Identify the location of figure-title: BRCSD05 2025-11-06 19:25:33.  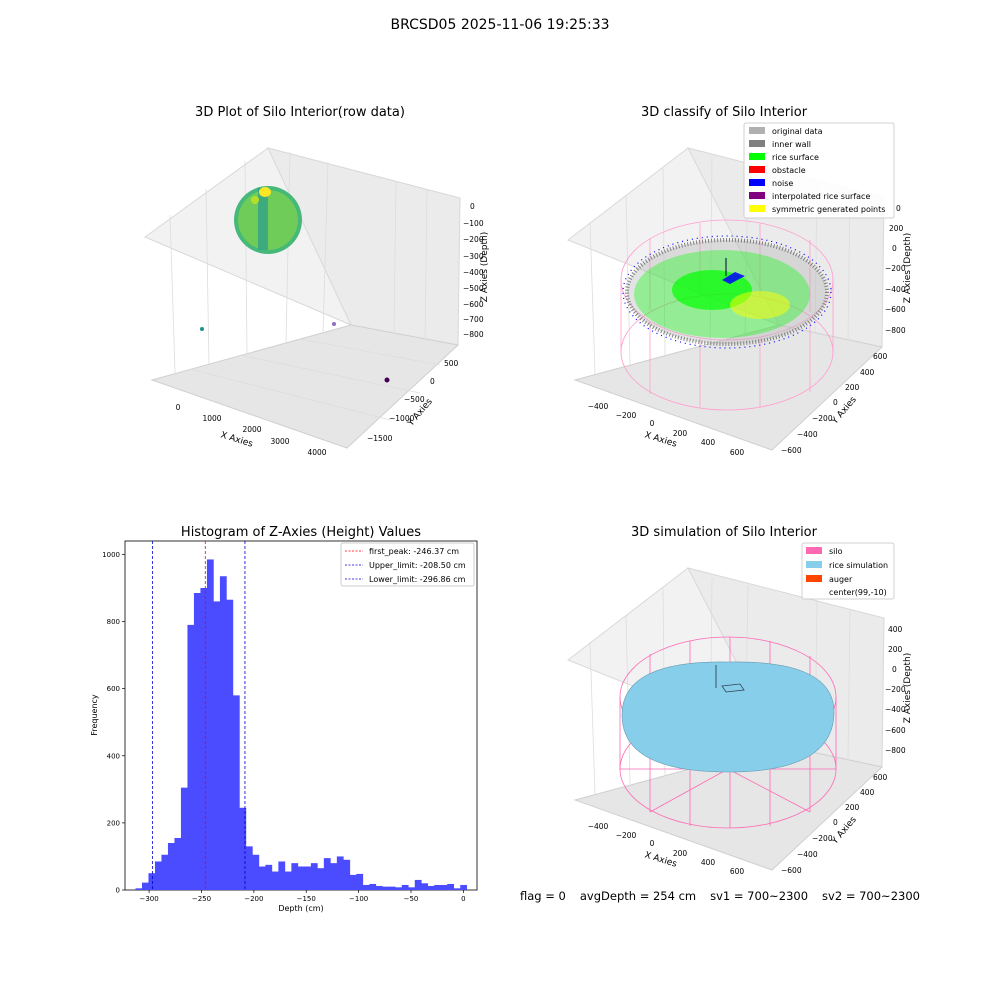
(500, 25).